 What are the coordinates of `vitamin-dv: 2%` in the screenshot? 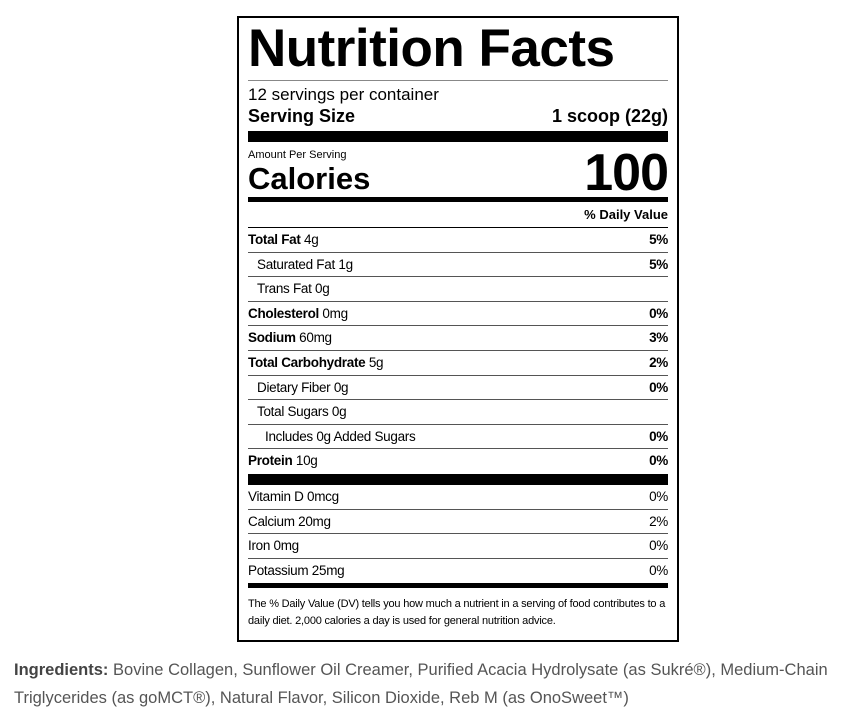 It's located at (658, 521).